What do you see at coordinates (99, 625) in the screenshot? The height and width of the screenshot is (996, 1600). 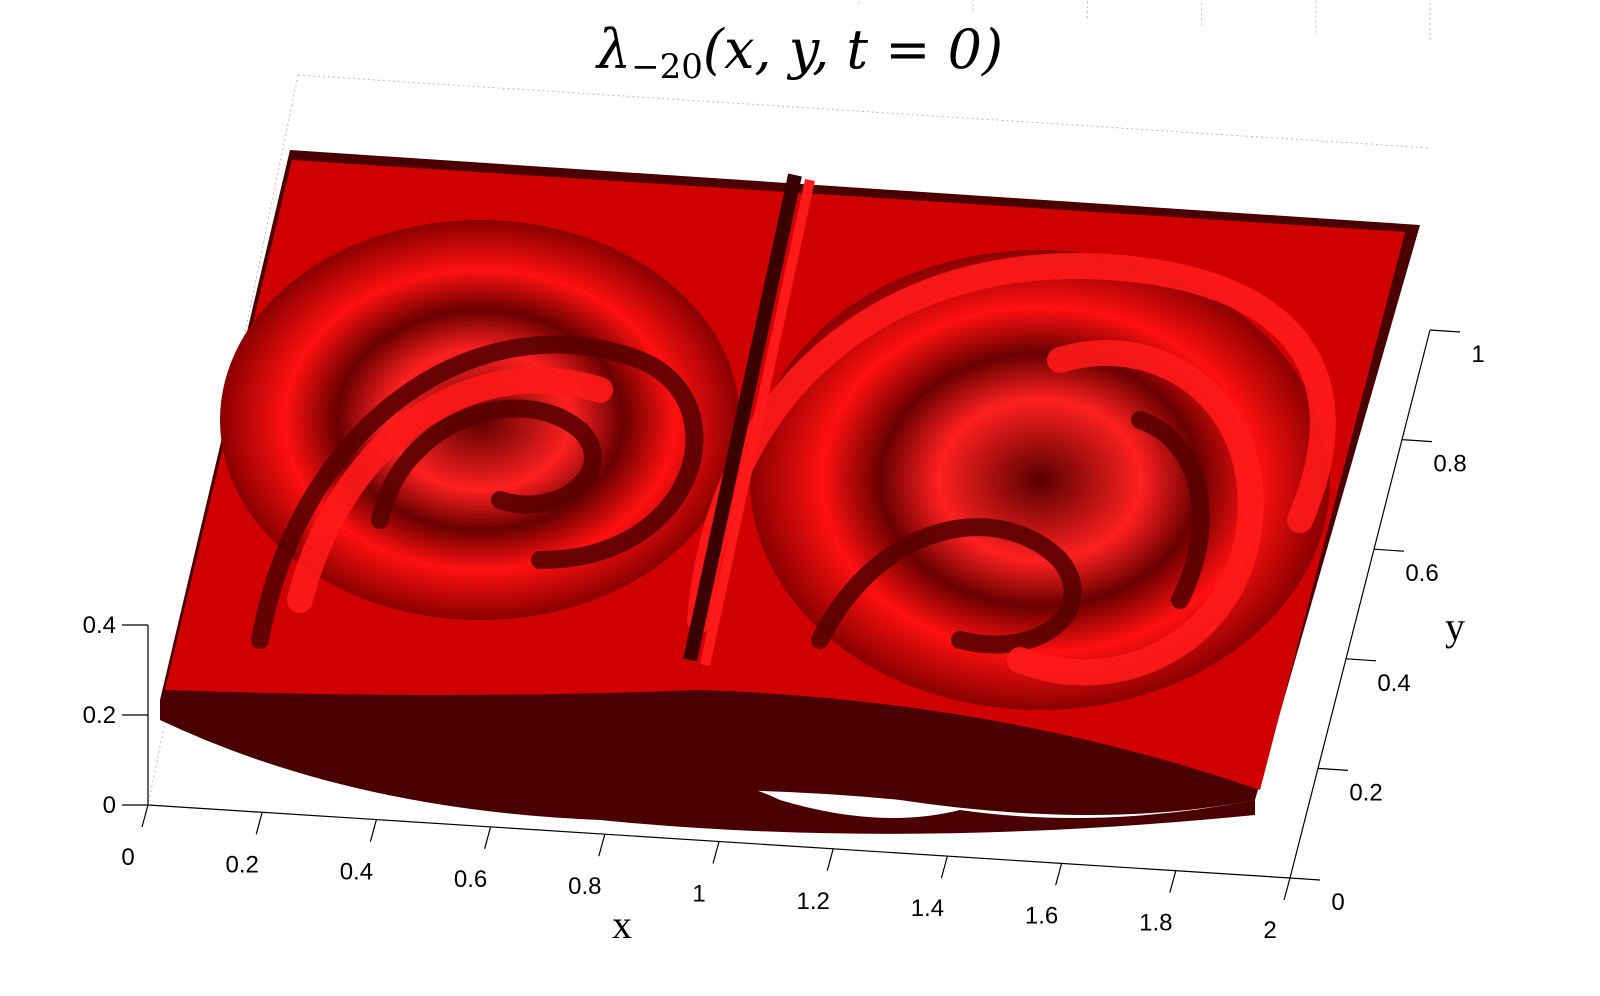 I see `z-tick-label: 0.4` at bounding box center [99, 625].